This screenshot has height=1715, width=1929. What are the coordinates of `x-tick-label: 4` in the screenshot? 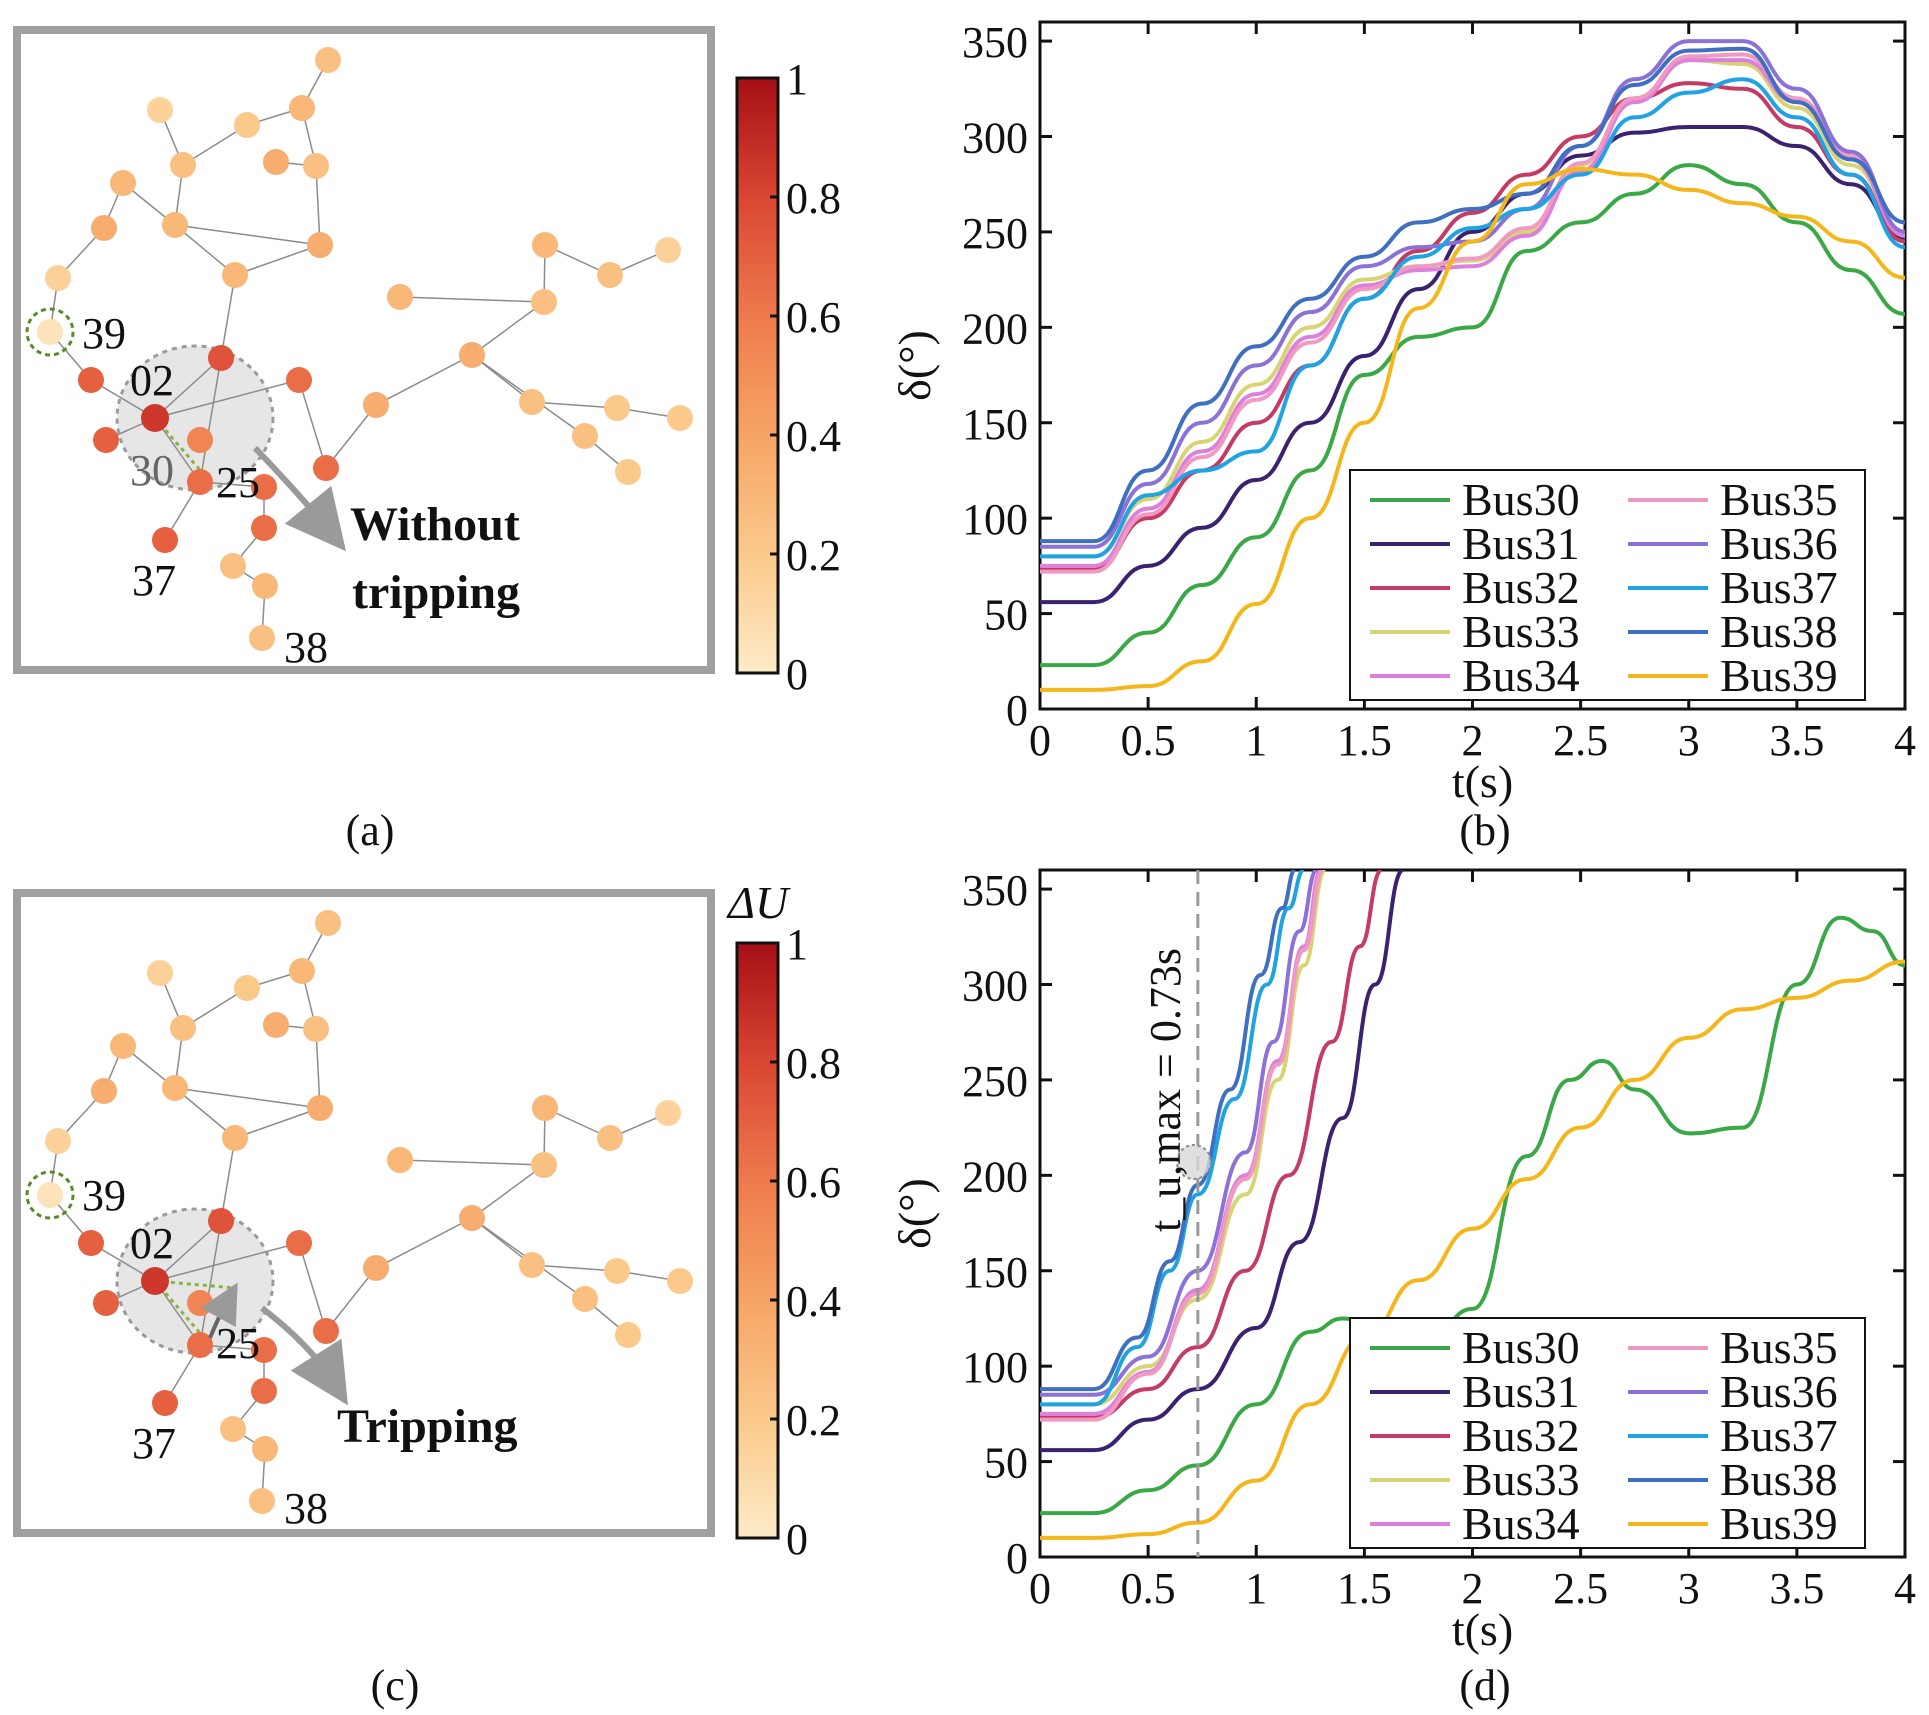 It's located at (1905, 740).